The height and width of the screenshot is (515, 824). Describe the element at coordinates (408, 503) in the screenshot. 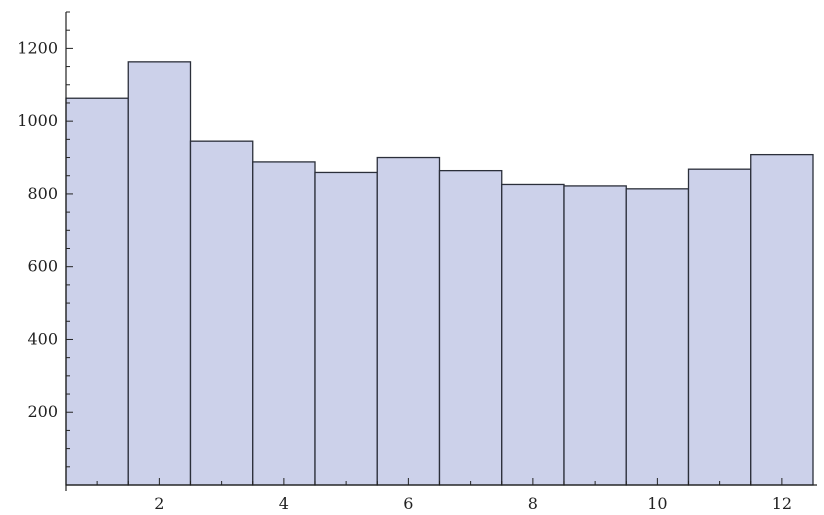

I see `x-tick-label: 6` at that location.